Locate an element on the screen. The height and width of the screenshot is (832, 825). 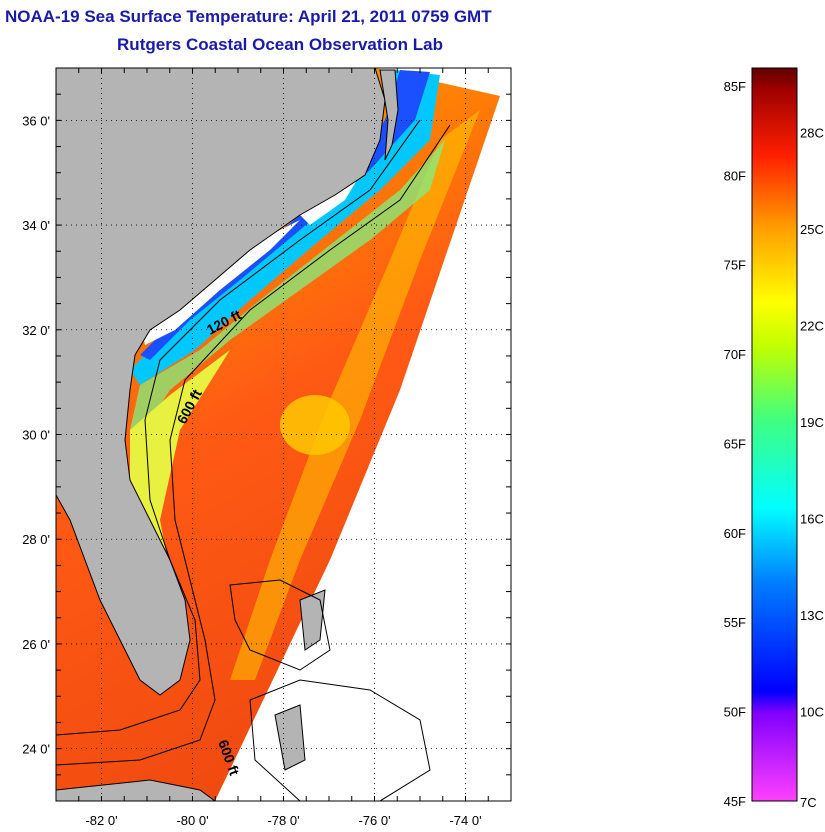
shelf-cool-water is located at coordinates (285, 227).